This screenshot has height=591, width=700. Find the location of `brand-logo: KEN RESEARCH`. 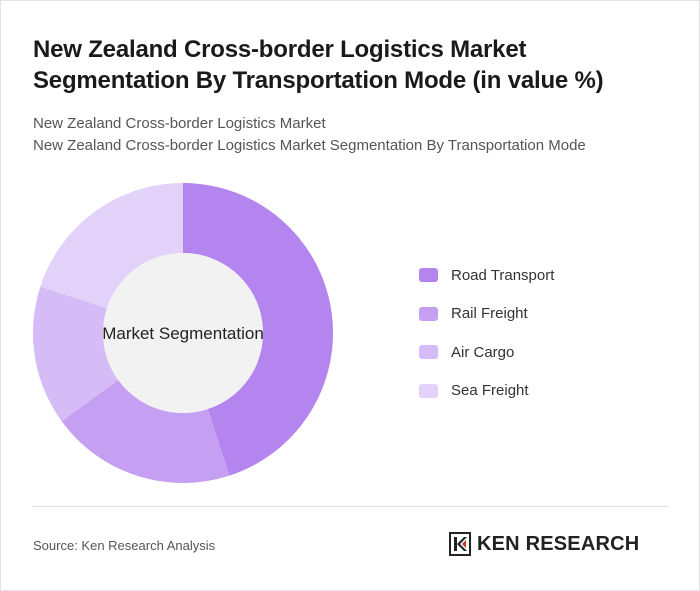

brand-logo: KEN RESEARCH is located at coordinates (544, 544).